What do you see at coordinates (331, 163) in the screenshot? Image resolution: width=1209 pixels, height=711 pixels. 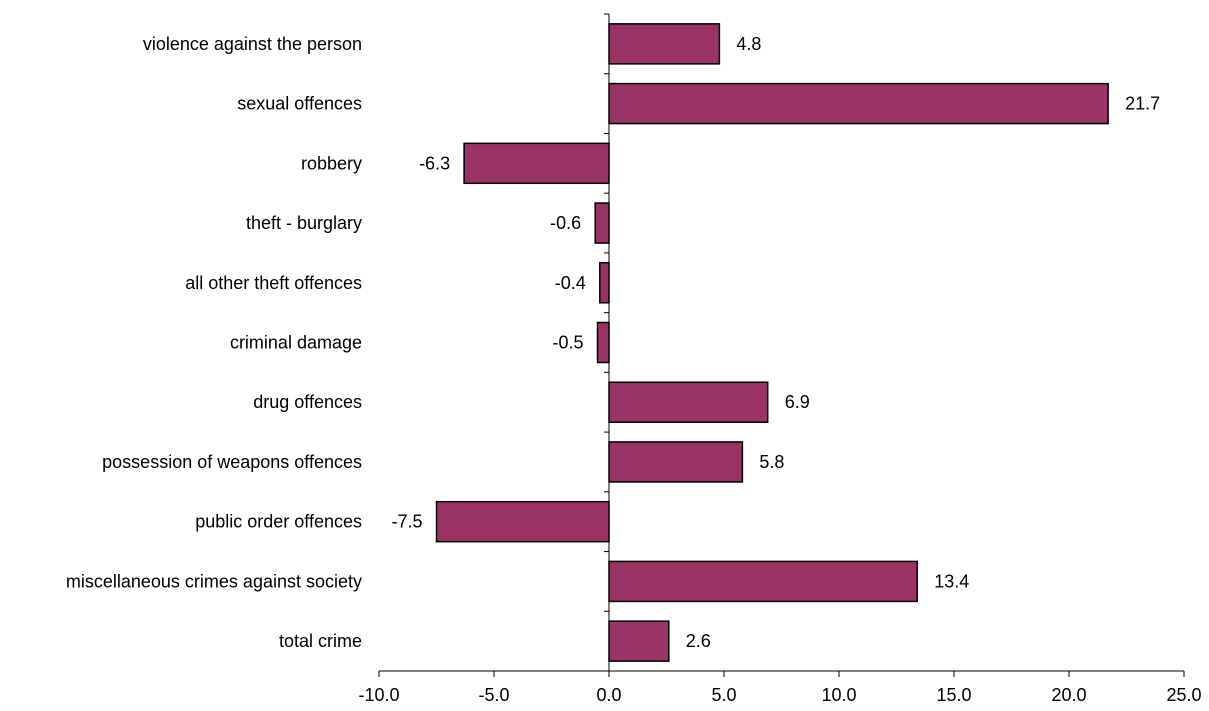 I see `category-label: robbery` at bounding box center [331, 163].